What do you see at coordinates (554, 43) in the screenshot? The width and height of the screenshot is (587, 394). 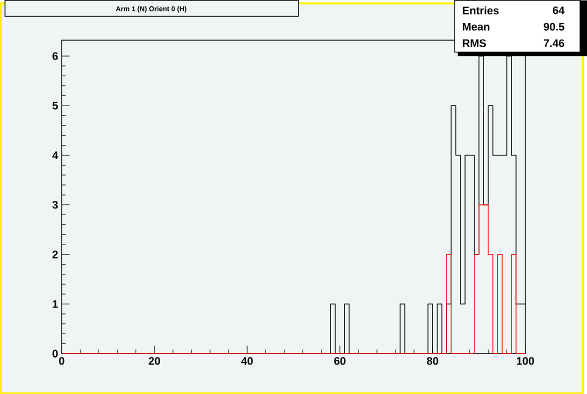 I see `text: 7.46` at bounding box center [554, 43].